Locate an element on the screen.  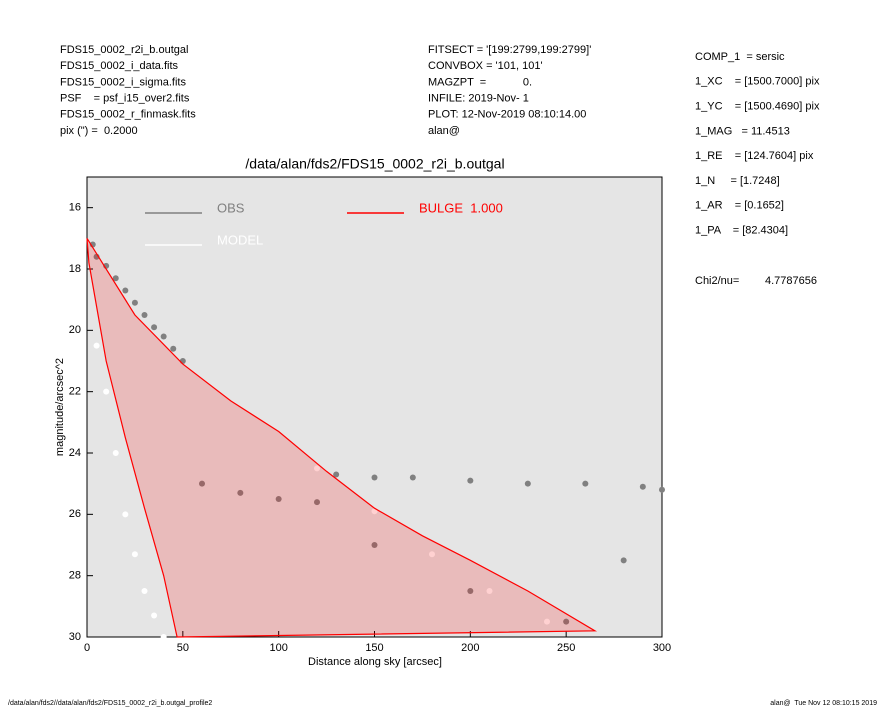
param-line: 1_YC = [1500.4690] pix is located at coordinates (757, 107).